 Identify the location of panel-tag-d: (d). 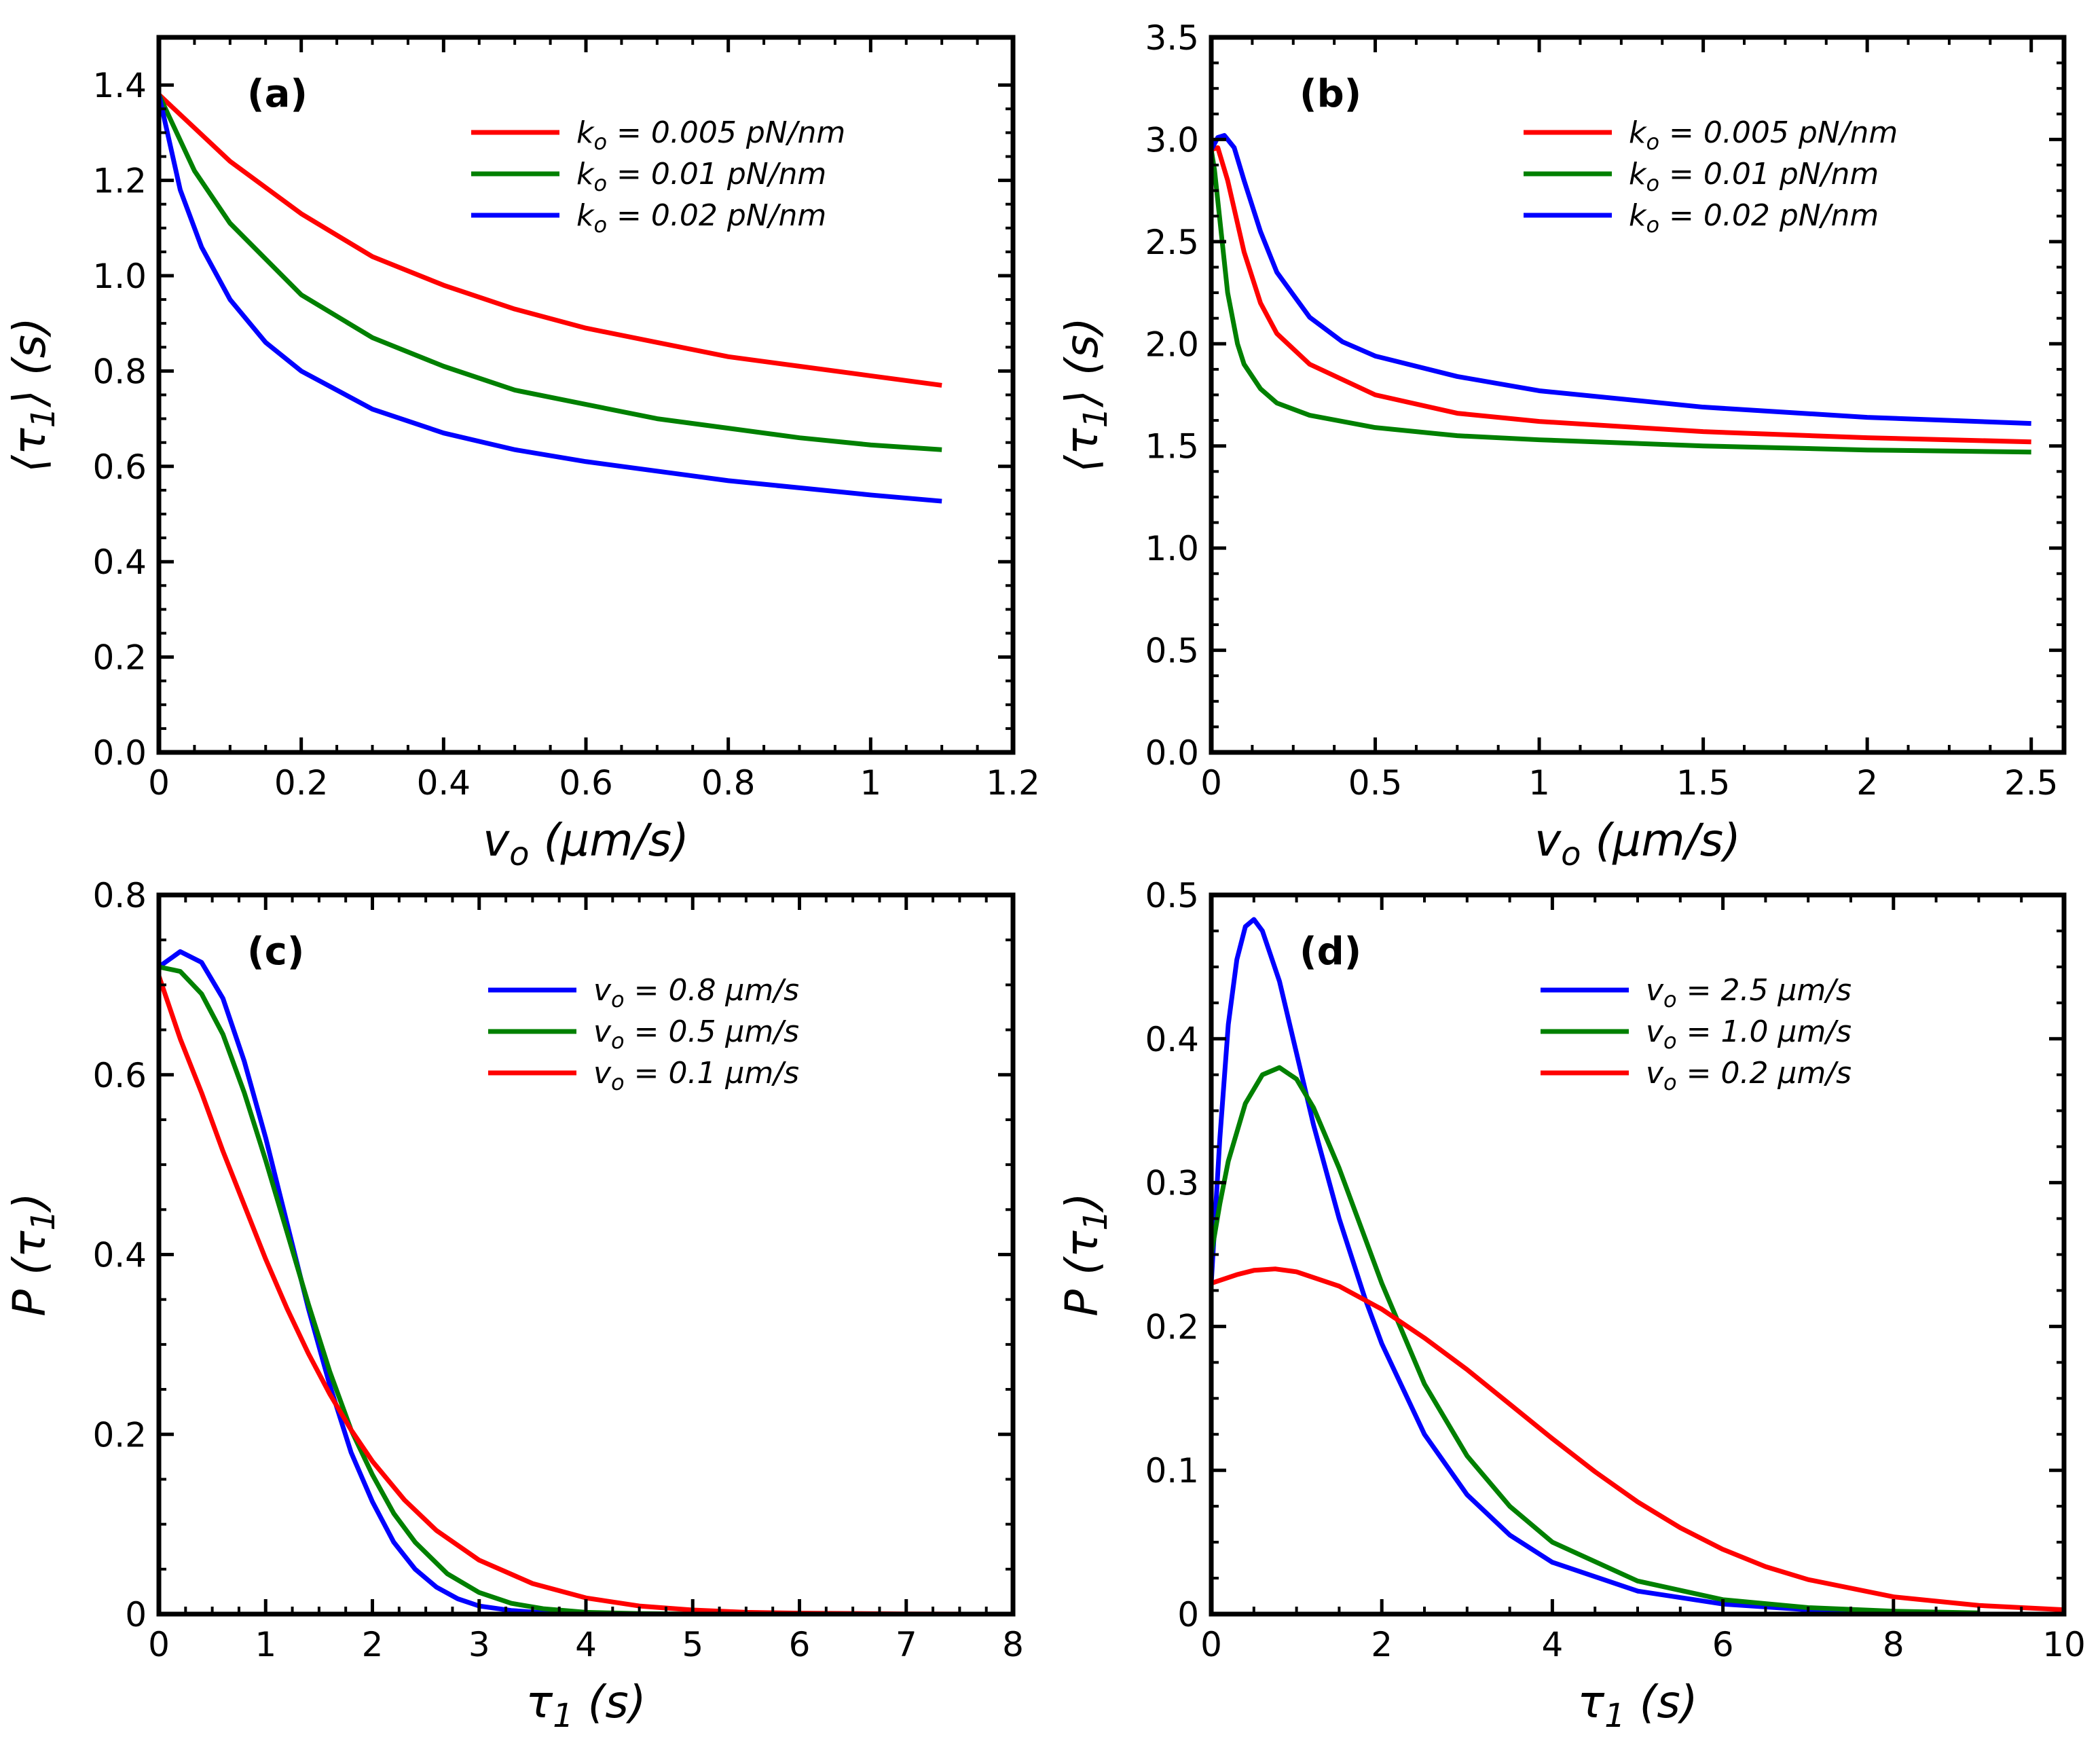
(1330, 952).